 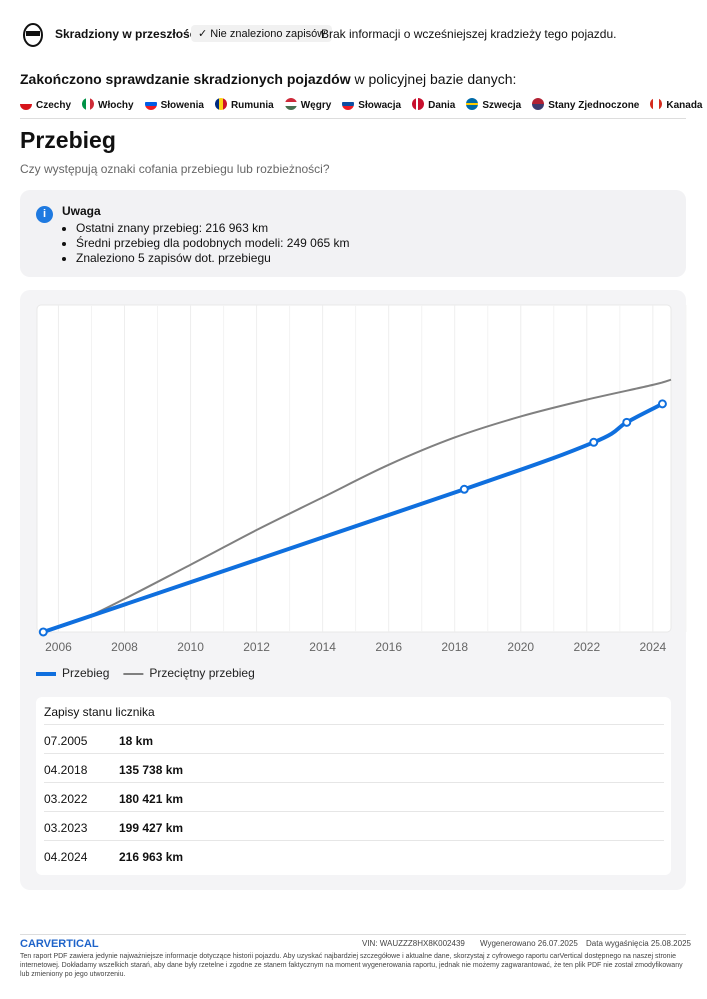 What do you see at coordinates (638, 943) in the screenshot?
I see `expiry: Data wygaśnięcia 25.08.2025` at bounding box center [638, 943].